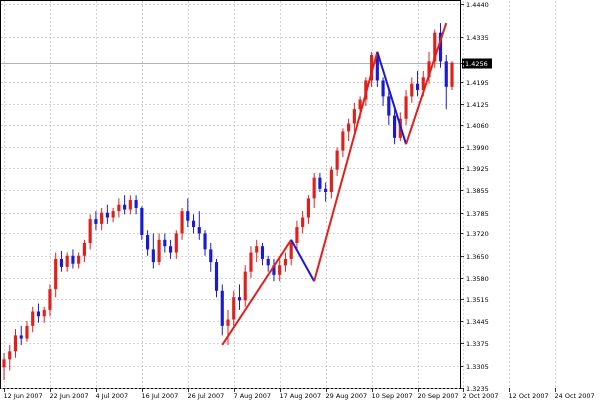  I want to click on x-tick-label: 17 Aug 2007, so click(301, 396).